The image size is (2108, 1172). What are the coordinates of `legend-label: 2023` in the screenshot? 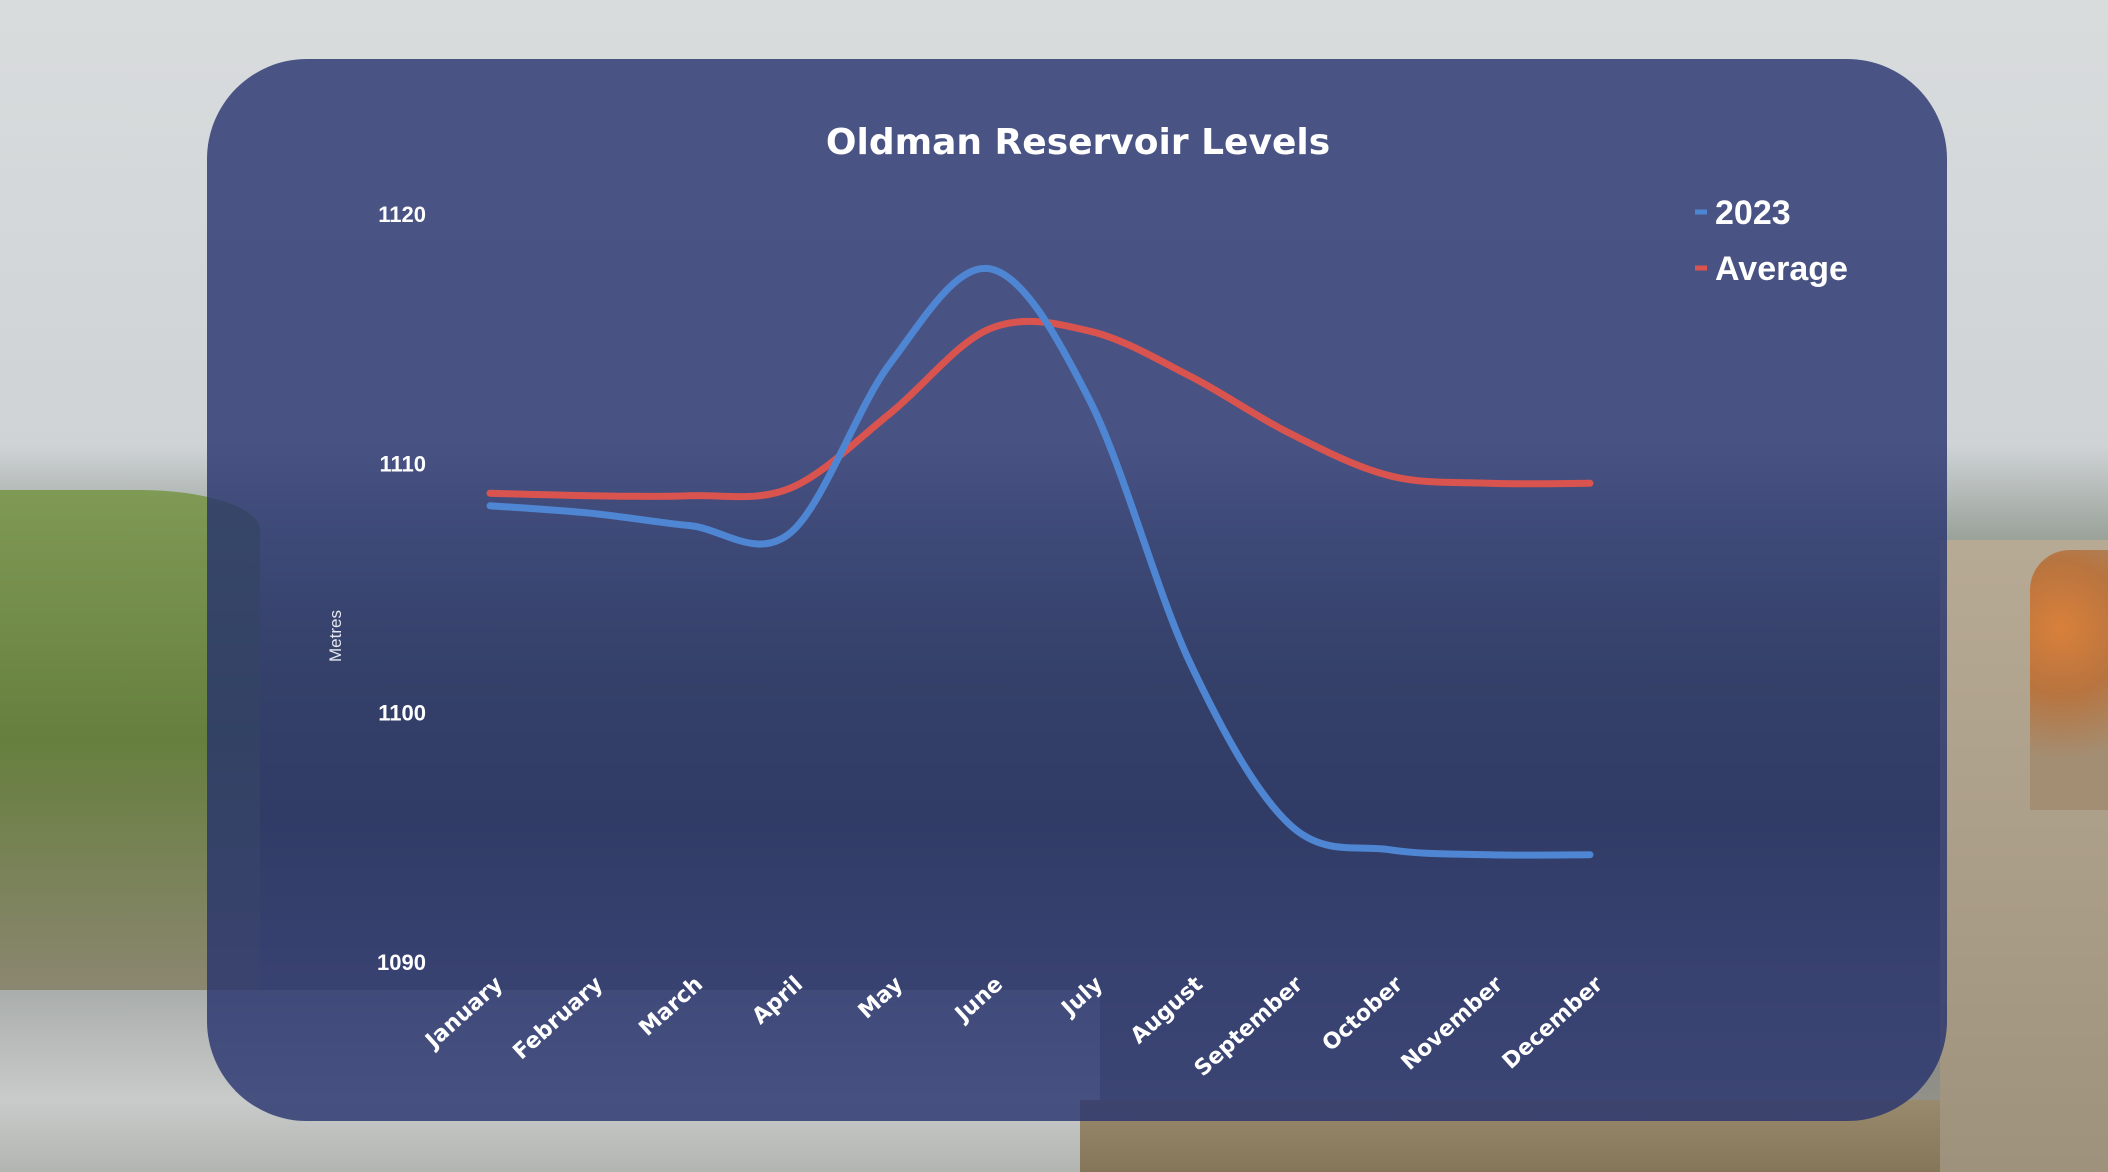 It's located at (1753, 213).